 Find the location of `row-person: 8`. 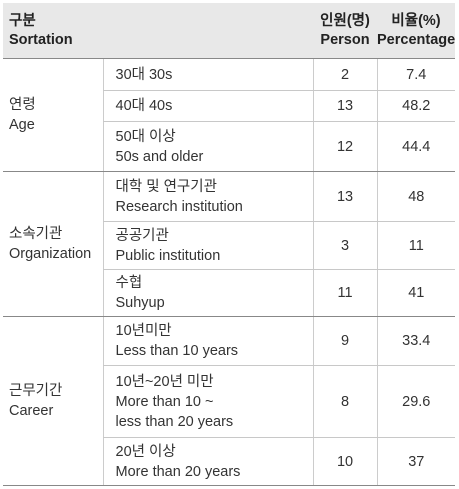

row-person: 8 is located at coordinates (345, 401).